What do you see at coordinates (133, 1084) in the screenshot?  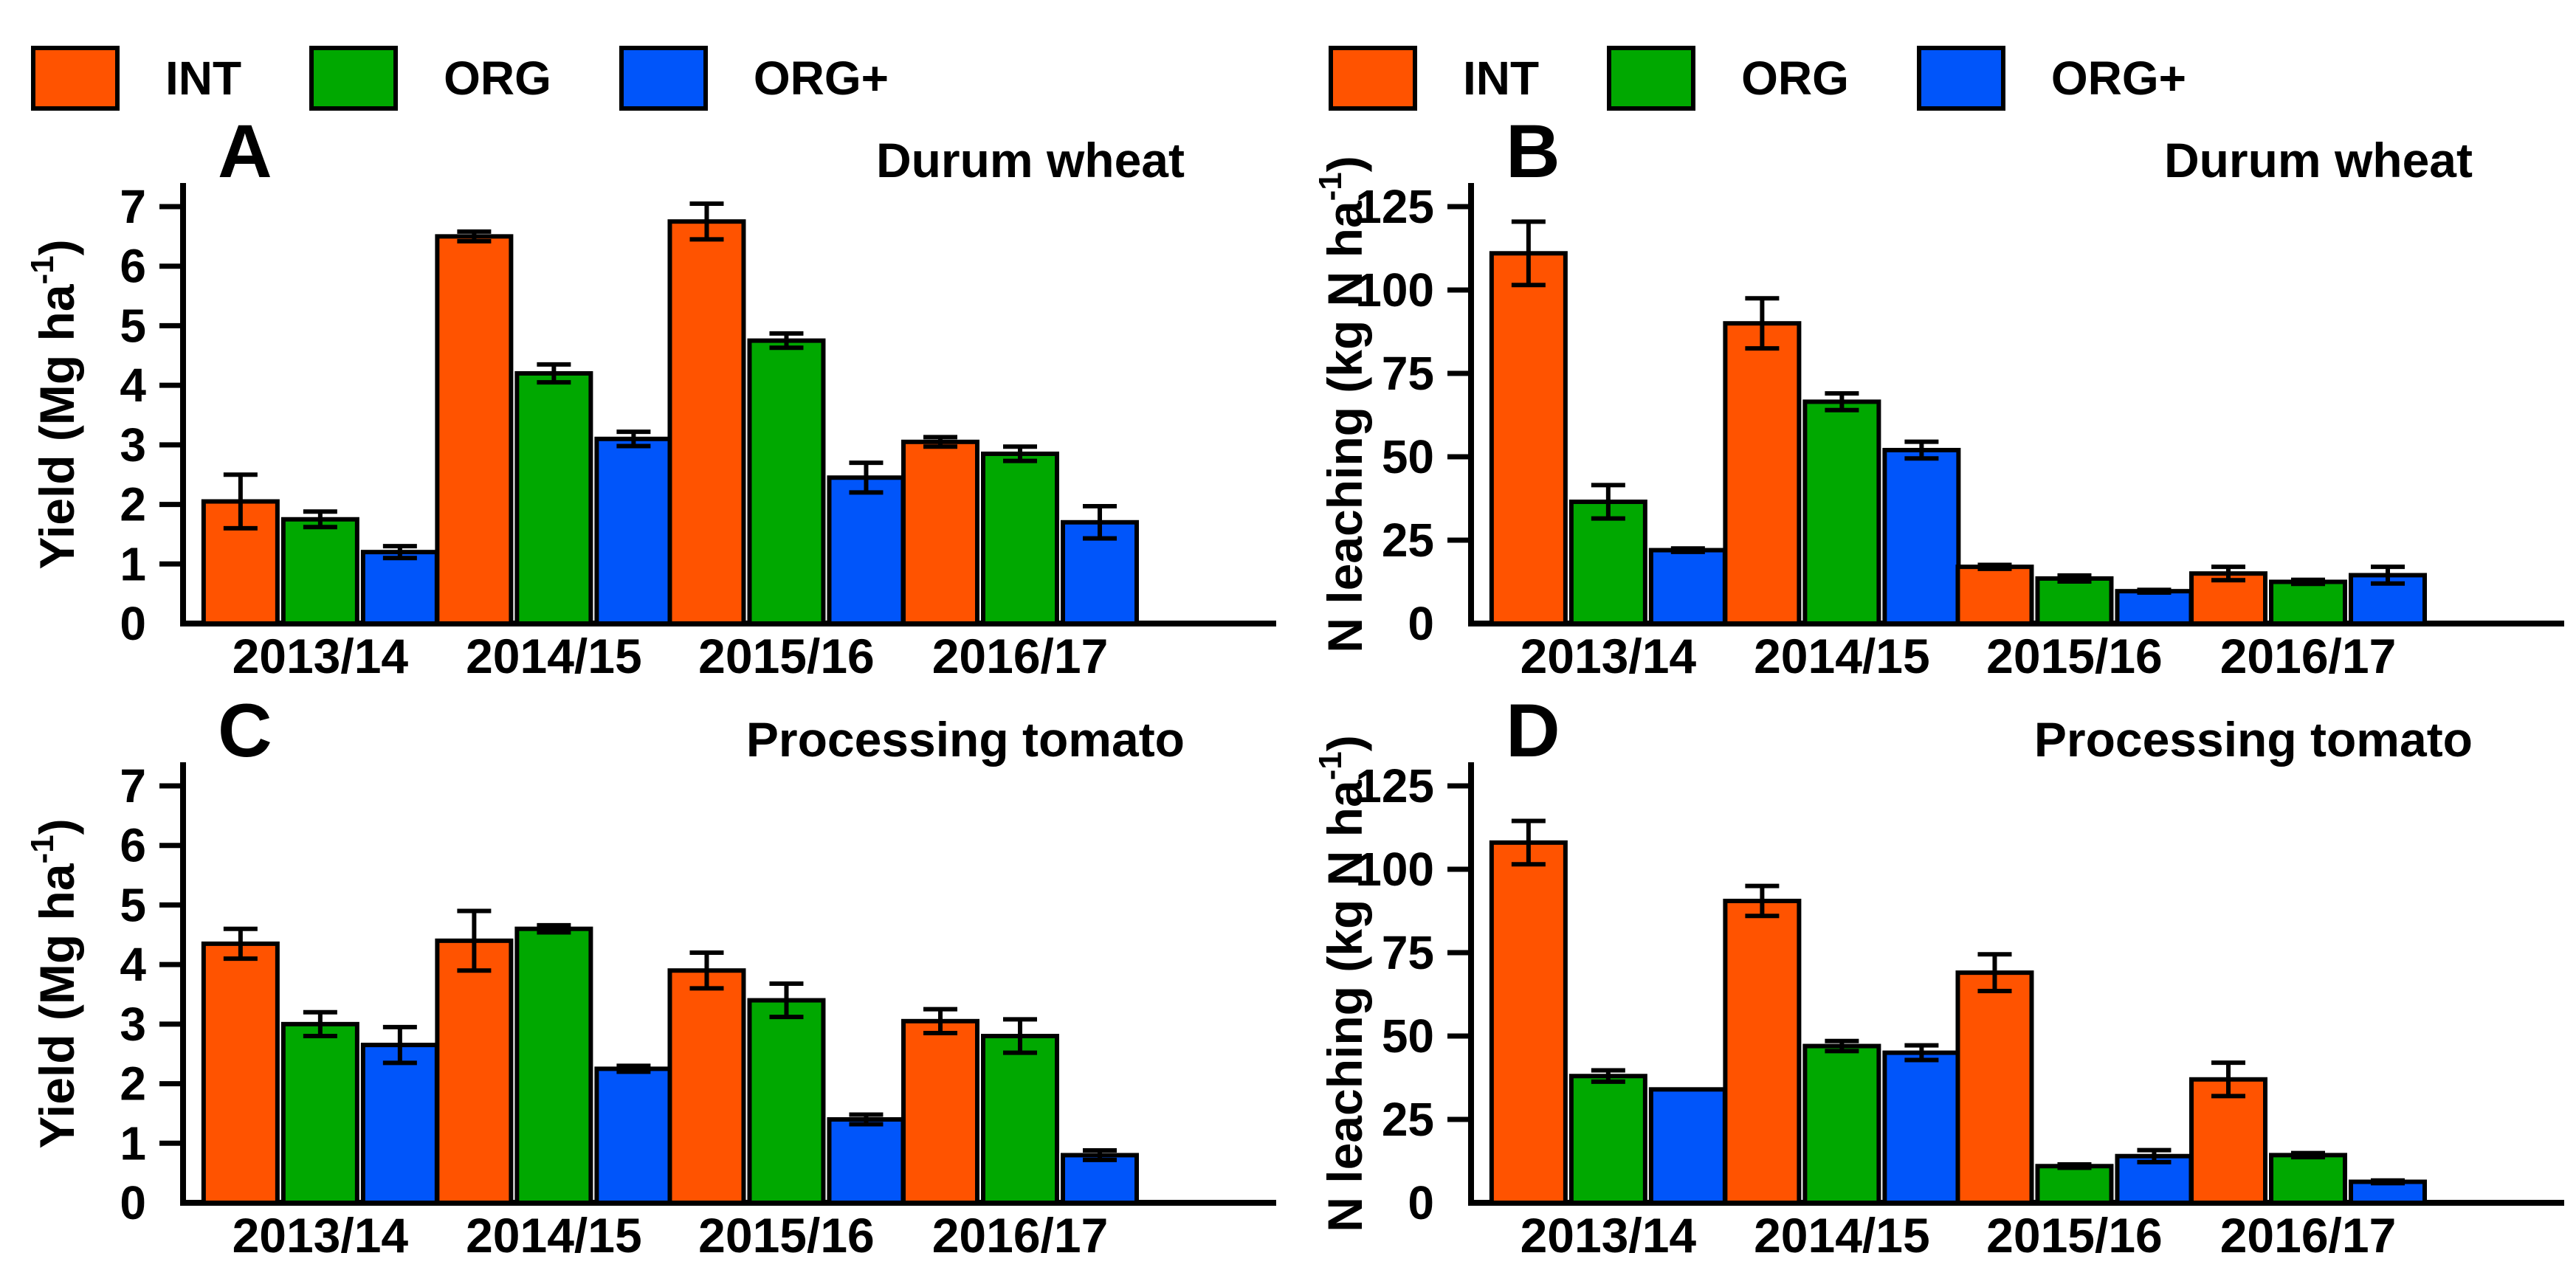 I see `y-tick-label: 2` at bounding box center [133, 1084].